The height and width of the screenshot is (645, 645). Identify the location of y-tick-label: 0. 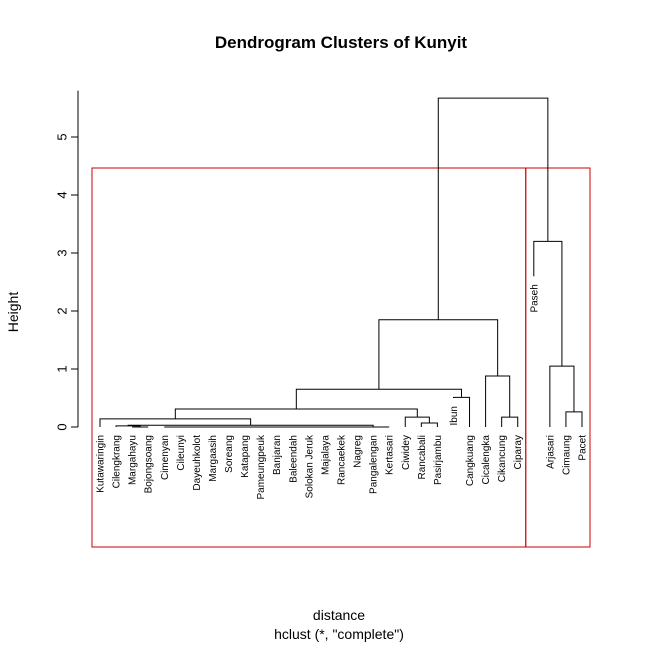
(62, 426).